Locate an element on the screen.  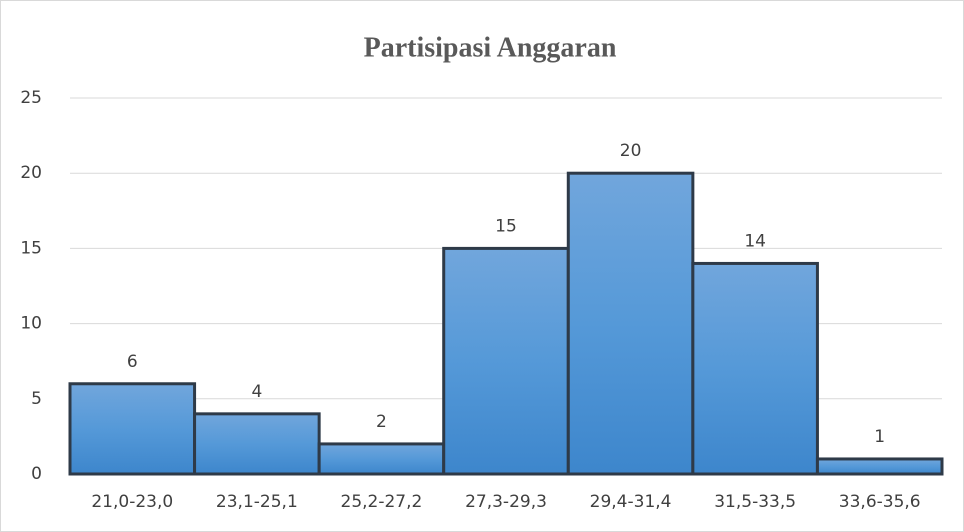
data-label: 4 is located at coordinates (256, 392).